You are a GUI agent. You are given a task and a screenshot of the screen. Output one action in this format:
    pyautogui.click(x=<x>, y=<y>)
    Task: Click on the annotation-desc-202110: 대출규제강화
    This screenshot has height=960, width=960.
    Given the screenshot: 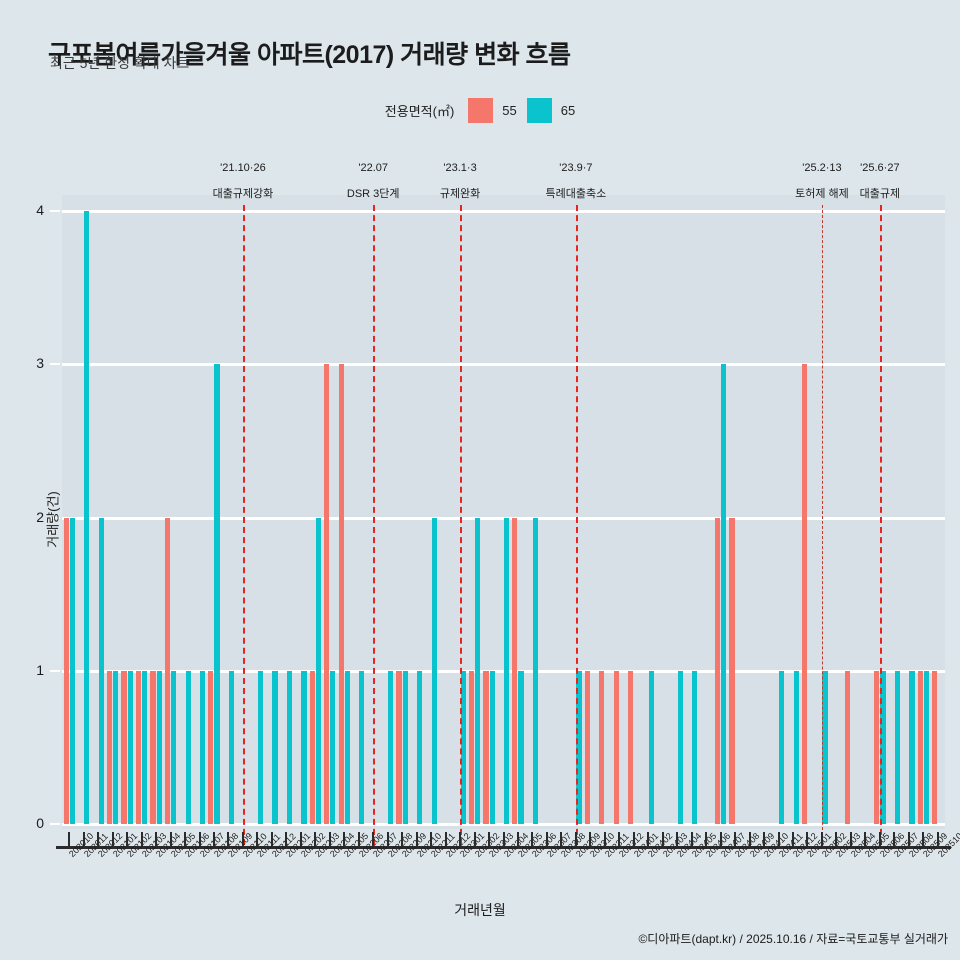 What is the action you would take?
    pyautogui.click(x=243, y=194)
    